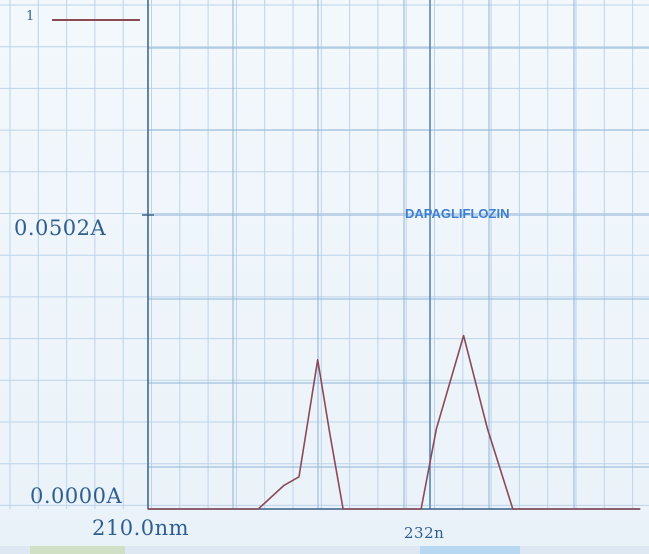 This screenshot has height=554, width=649. What do you see at coordinates (457, 213) in the screenshot?
I see `peak-annotation: DAPAGLIFLOZIN` at bounding box center [457, 213].